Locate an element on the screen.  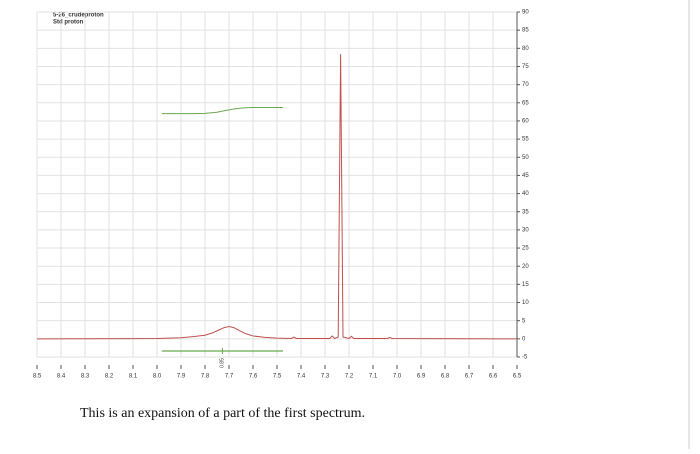
x-tick-label: 7.9 is located at coordinates (181, 377).